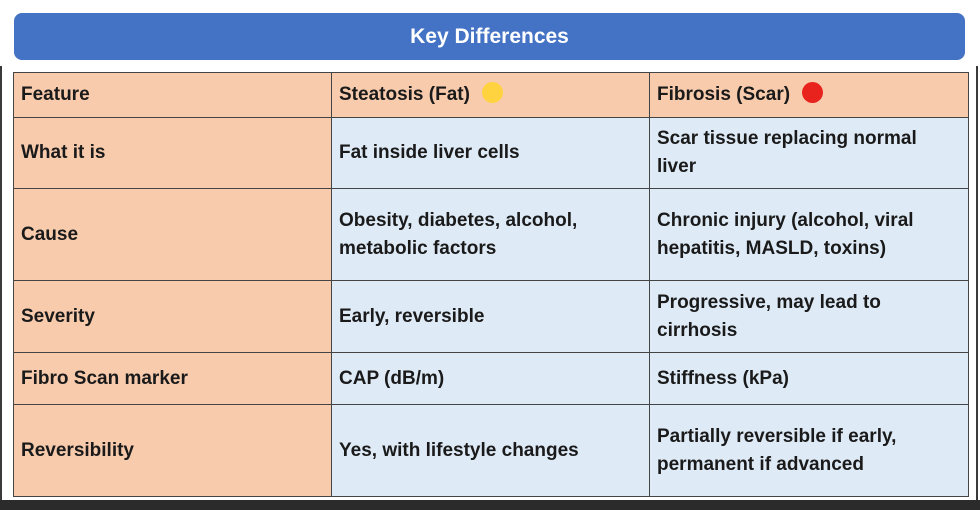 This screenshot has width=980, height=510. I want to click on feature-cell: Cause, so click(172, 234).